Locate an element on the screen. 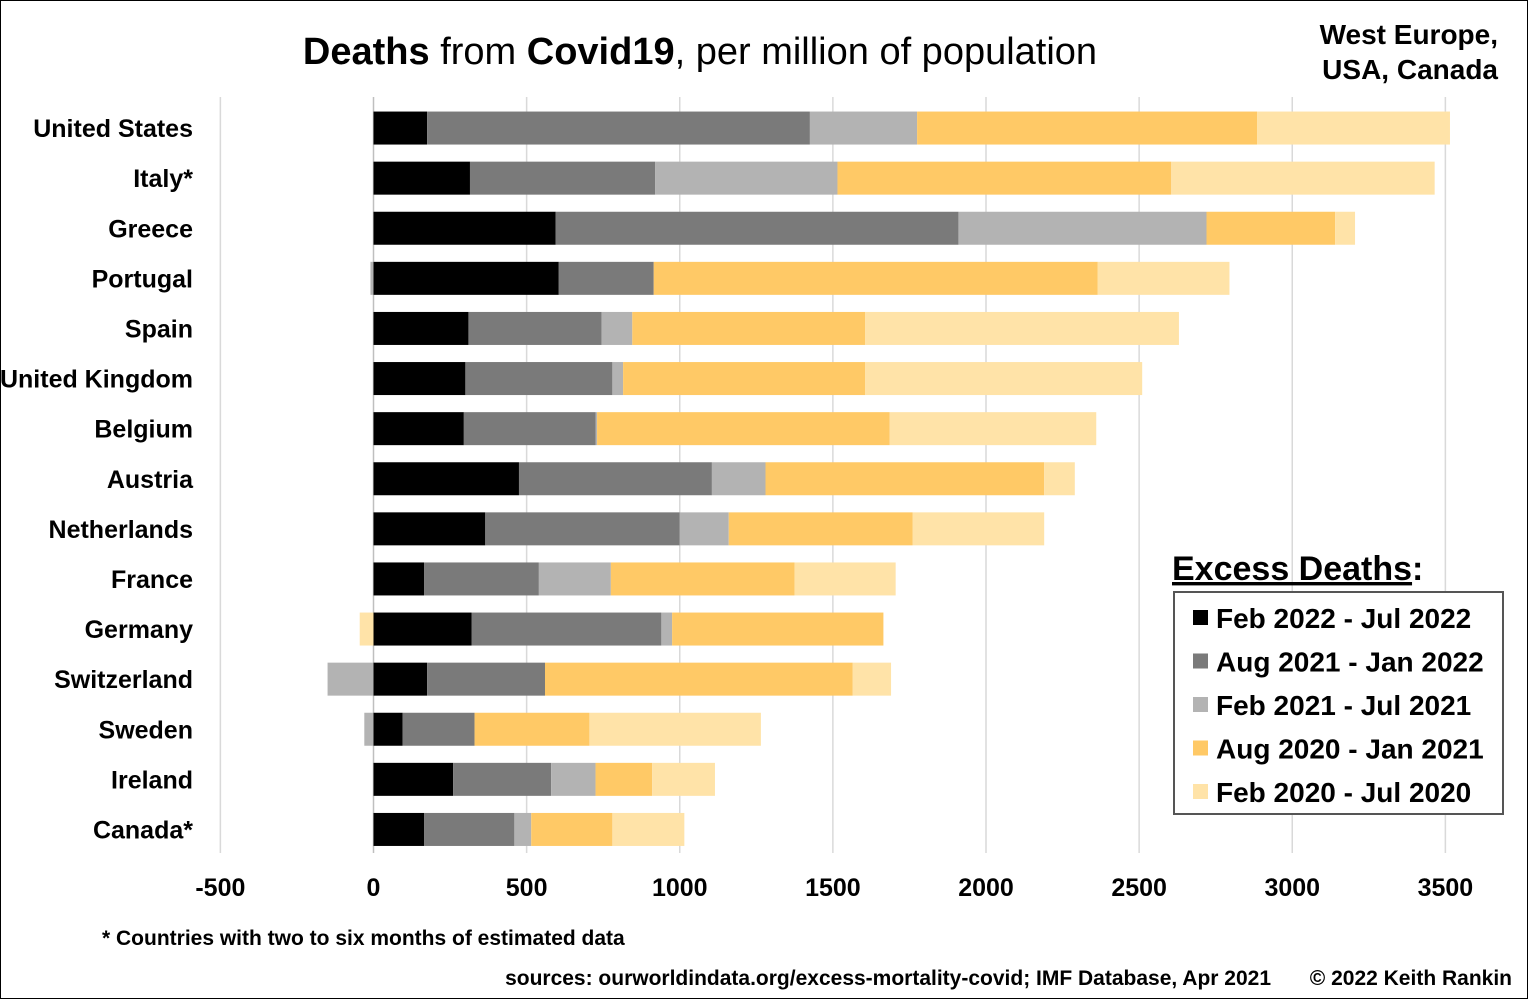 This screenshot has width=1528, height=999. region-label-line1: West Europe, is located at coordinates (1409, 34).